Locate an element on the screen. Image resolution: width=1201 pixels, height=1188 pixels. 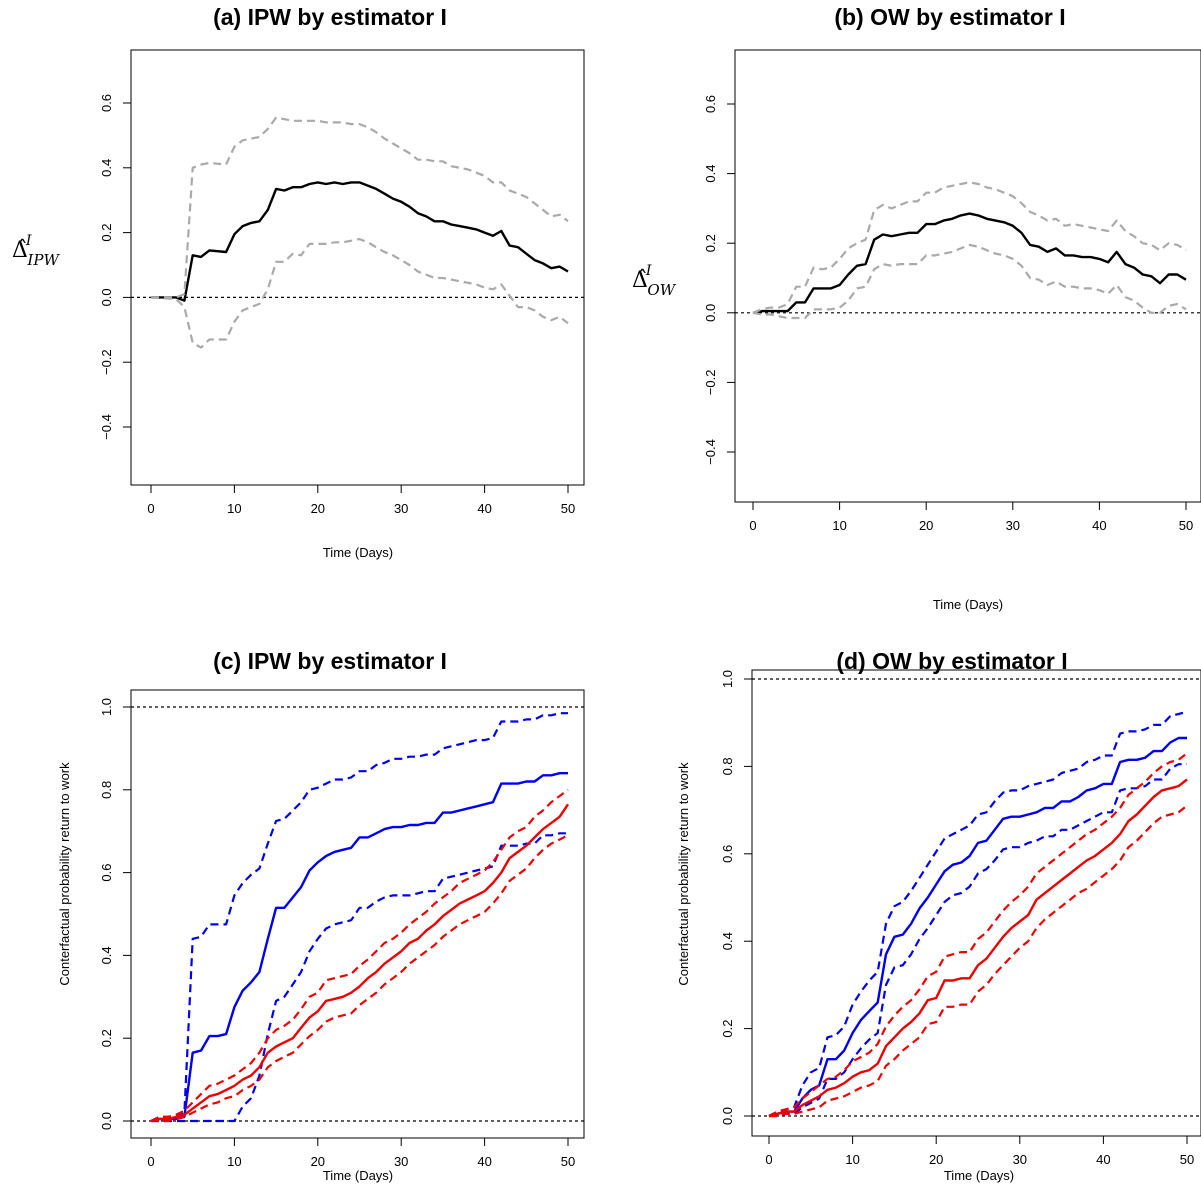
panel-c-series is located at coordinates (359, 917).